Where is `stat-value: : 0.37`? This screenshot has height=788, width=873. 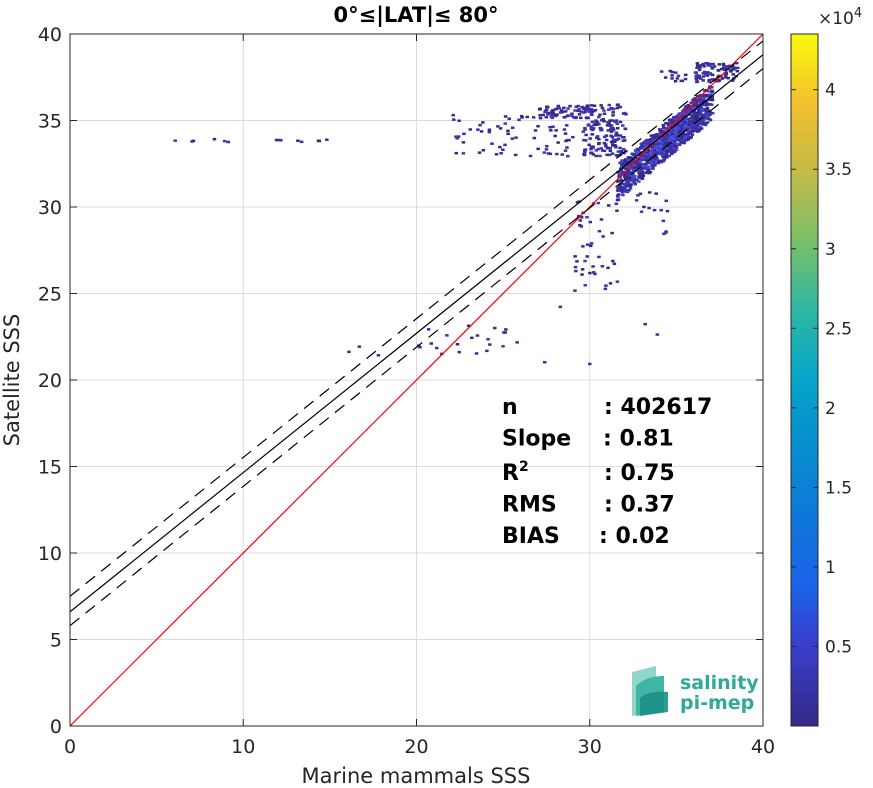
stat-value: : 0.37 is located at coordinates (639, 505).